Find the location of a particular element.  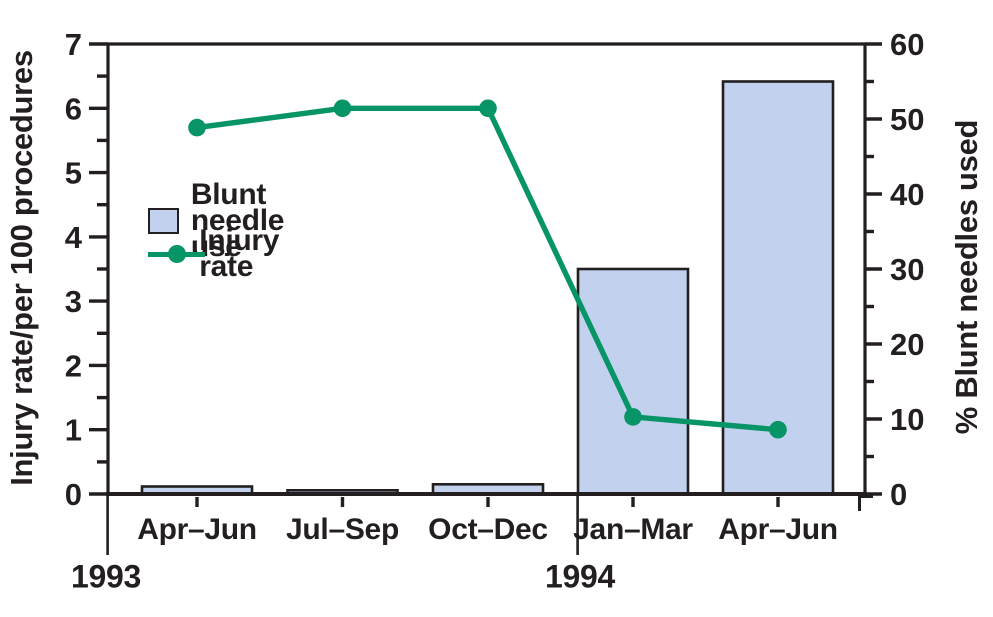

legend-label-blunt-needle-use: Blunt needle use is located at coordinates (237, 220).